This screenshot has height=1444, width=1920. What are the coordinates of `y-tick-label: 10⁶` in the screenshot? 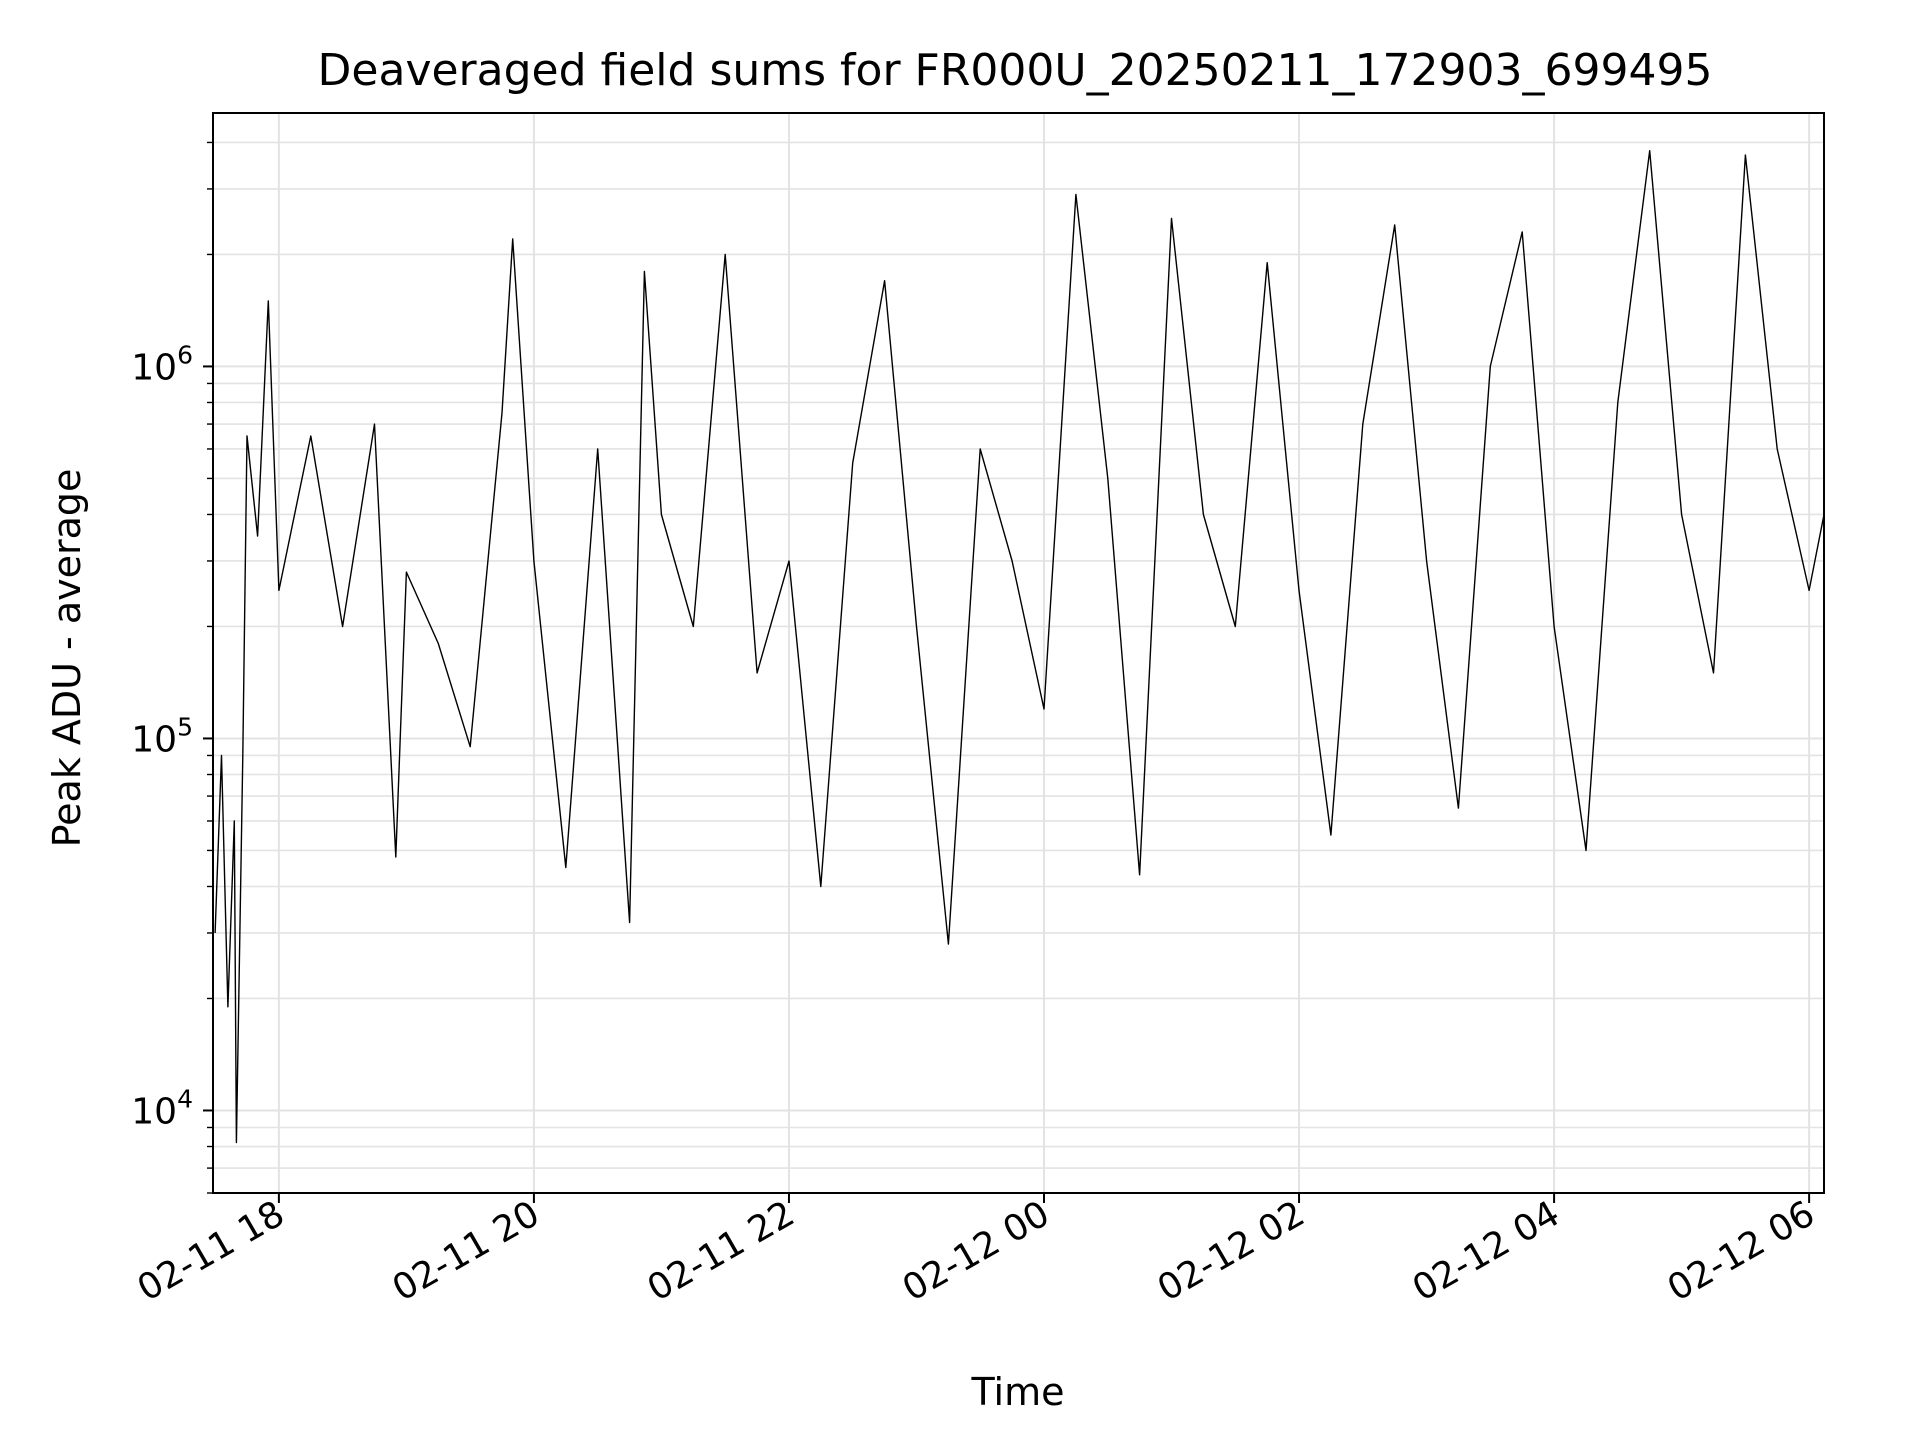 It's located at (162, 364).